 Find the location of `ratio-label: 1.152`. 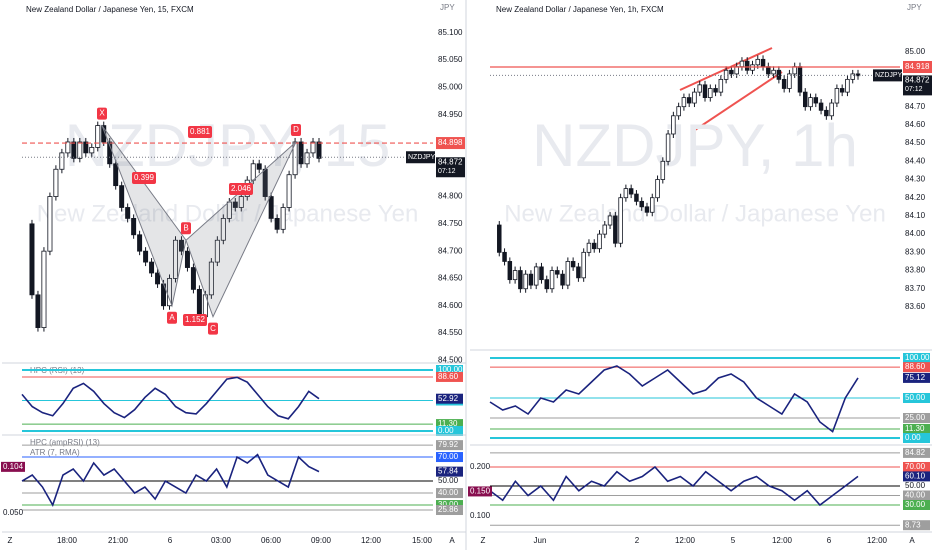

ratio-label: 1.152 is located at coordinates (195, 319).